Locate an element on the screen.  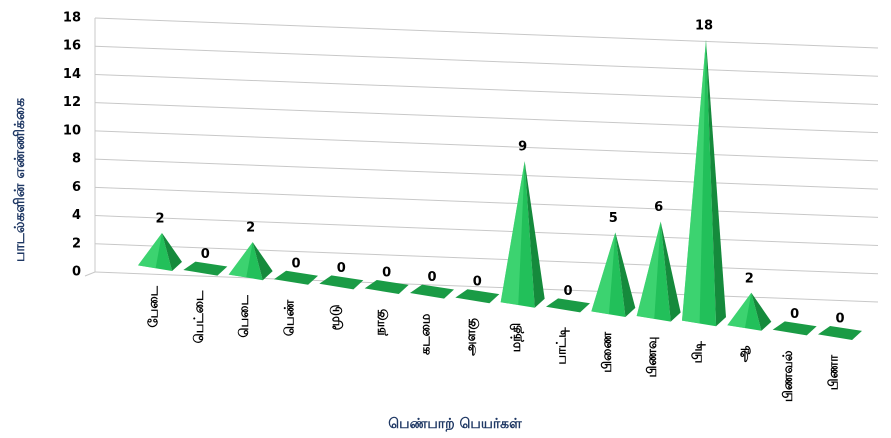
x-tick-label: பெடை is located at coordinates (244, 316).